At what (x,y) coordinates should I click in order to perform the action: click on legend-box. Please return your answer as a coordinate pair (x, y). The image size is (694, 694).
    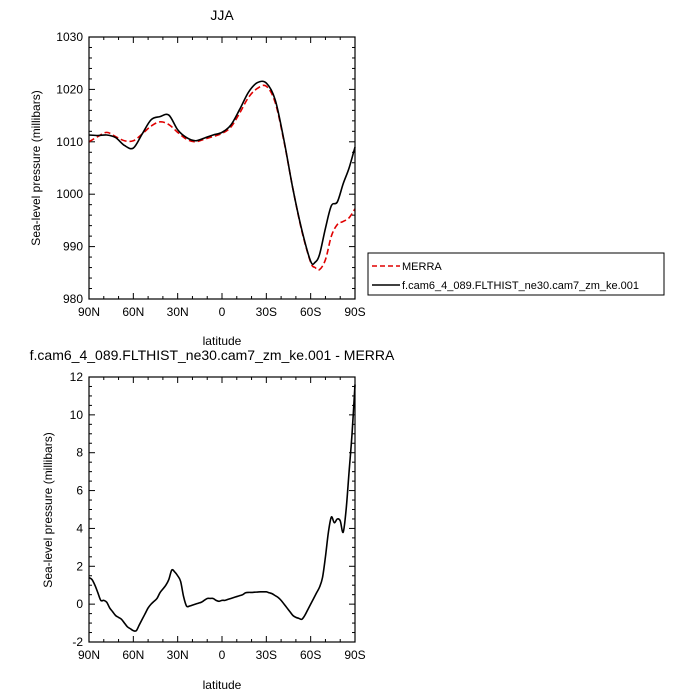
    Looking at the image, I should click on (516, 274).